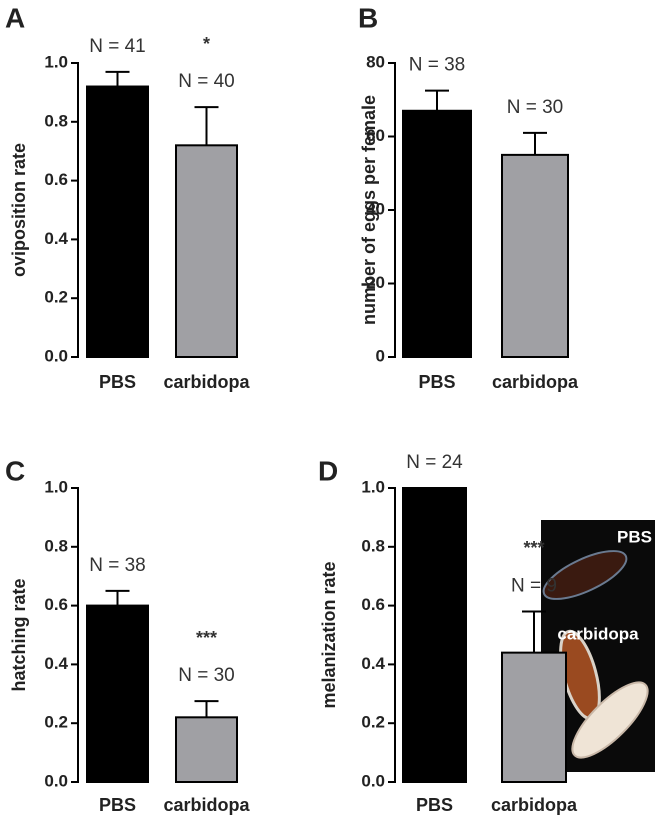 The height and width of the screenshot is (825, 662). Describe the element at coordinates (19, 210) in the screenshot. I see `y-axis-label: oviposition rate` at that location.